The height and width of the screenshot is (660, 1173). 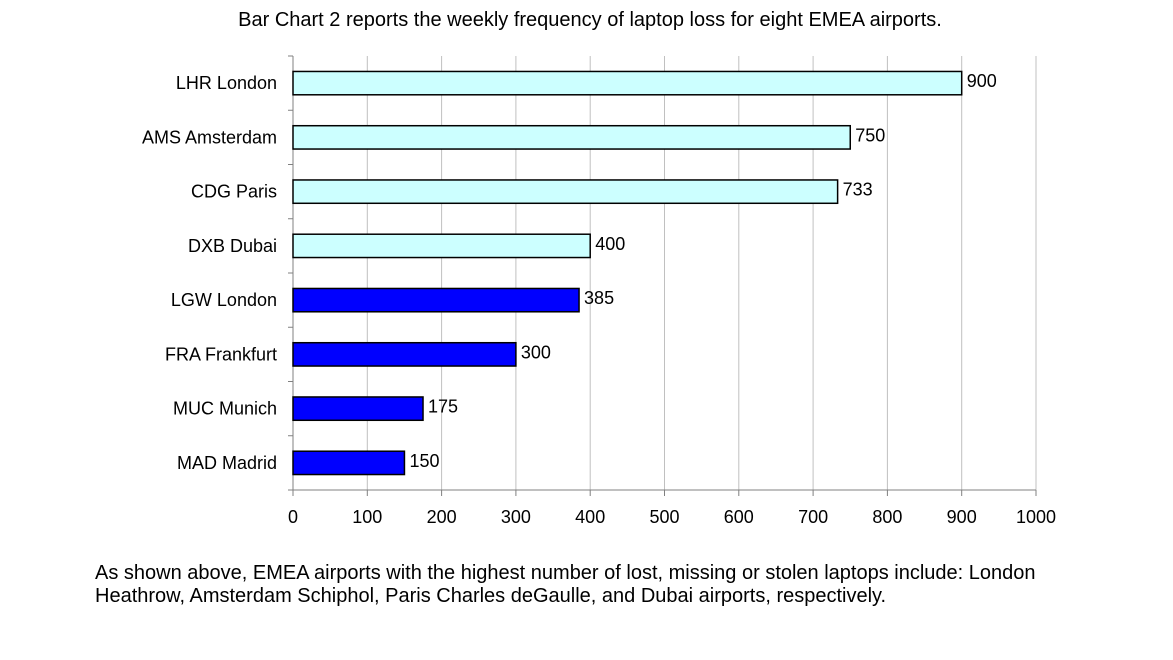 I want to click on x-tick-label: 700, so click(x=813, y=517).